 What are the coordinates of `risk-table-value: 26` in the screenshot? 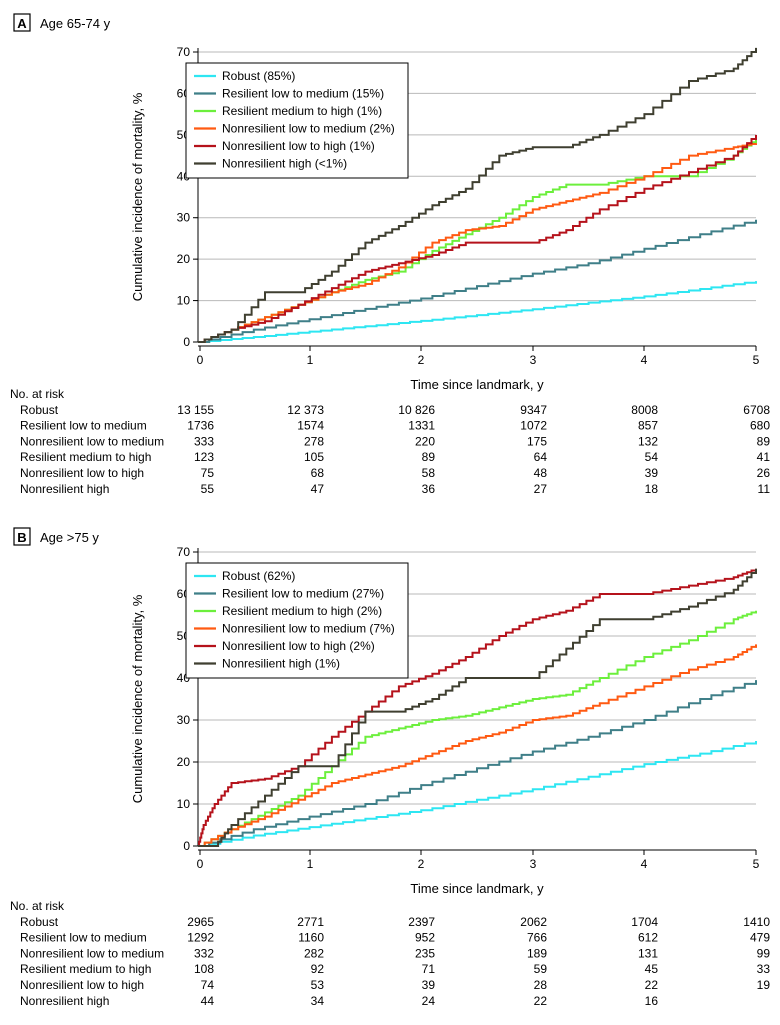 It's located at (764, 473).